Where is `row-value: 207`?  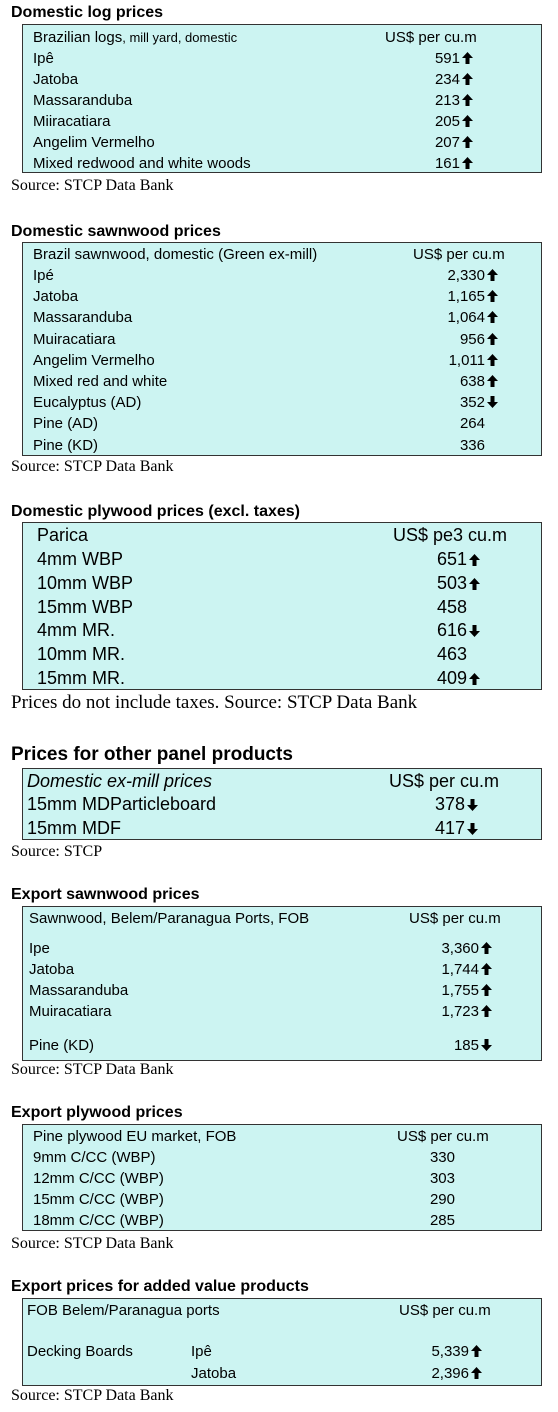
row-value: 207 is located at coordinates (454, 142).